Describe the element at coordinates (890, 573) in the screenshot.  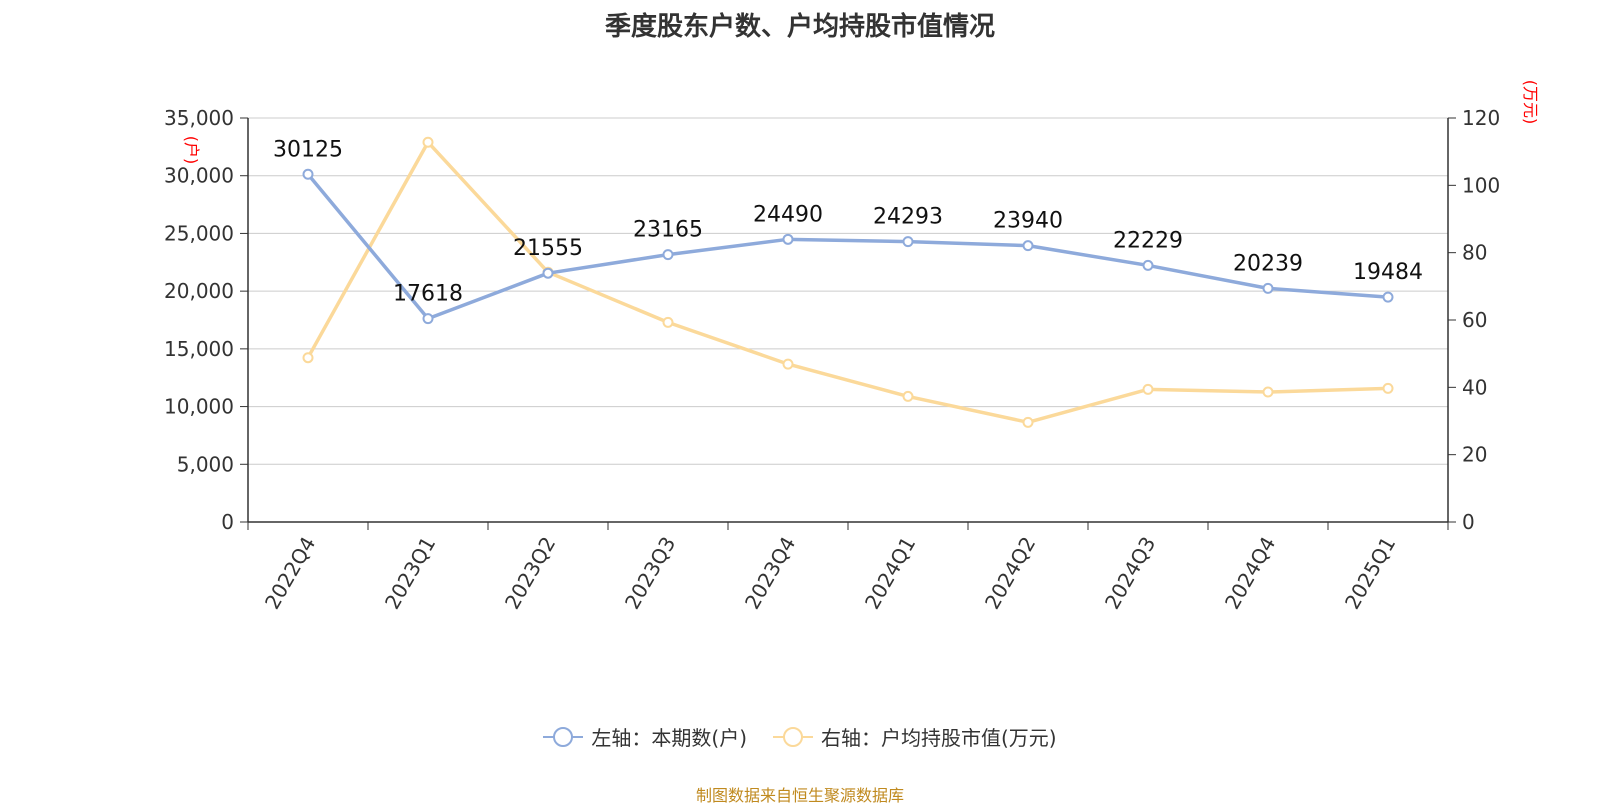
I see `x-axis-tick-label: 2024Q1` at that location.